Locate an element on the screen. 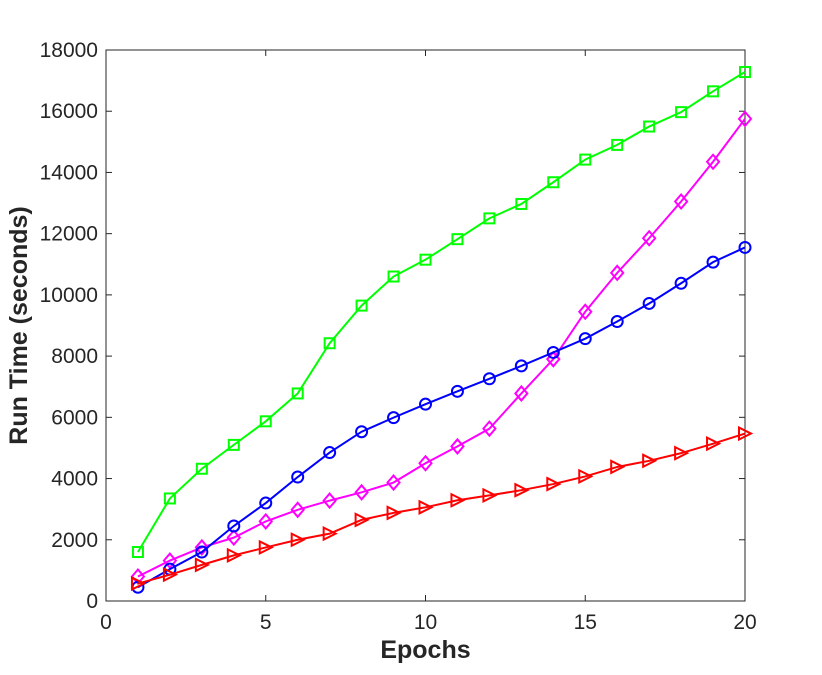 This screenshot has height=675, width=822. y-tick-label: 0 is located at coordinates (92, 601).